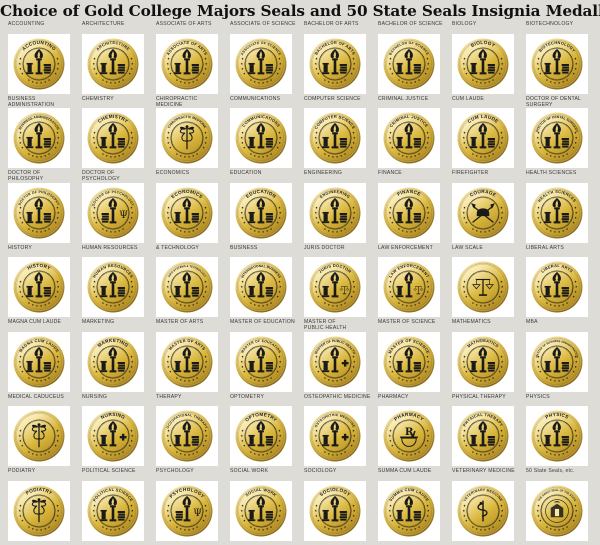 The width and height of the screenshot is (600, 545). Describe the element at coordinates (261, 436) in the screenshot. I see `seal-tile: OPTOMETRY` at that location.